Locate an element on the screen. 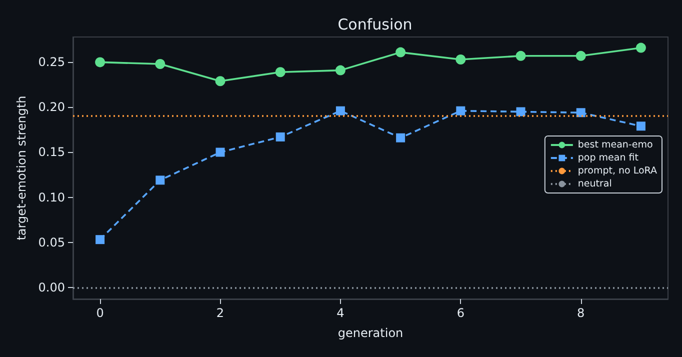 The width and height of the screenshot is (682, 357). legend-label: prompt, no LoRA is located at coordinates (618, 171).